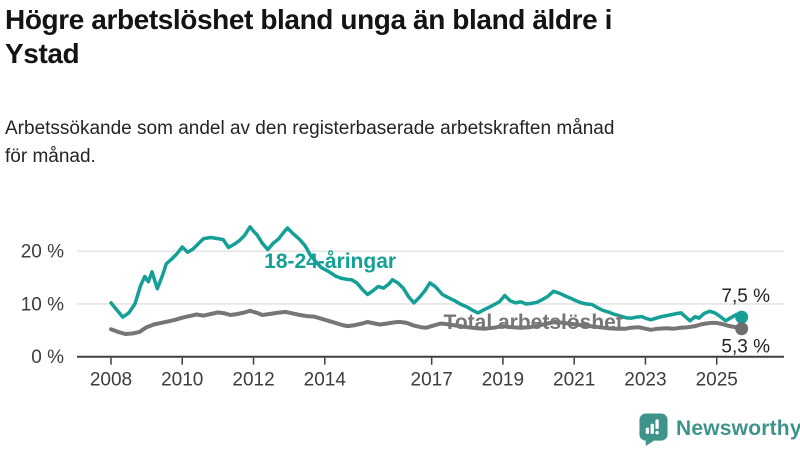 The image size is (800, 450). Describe the element at coordinates (742, 317) in the screenshot. I see `end-dot-youth` at that location.